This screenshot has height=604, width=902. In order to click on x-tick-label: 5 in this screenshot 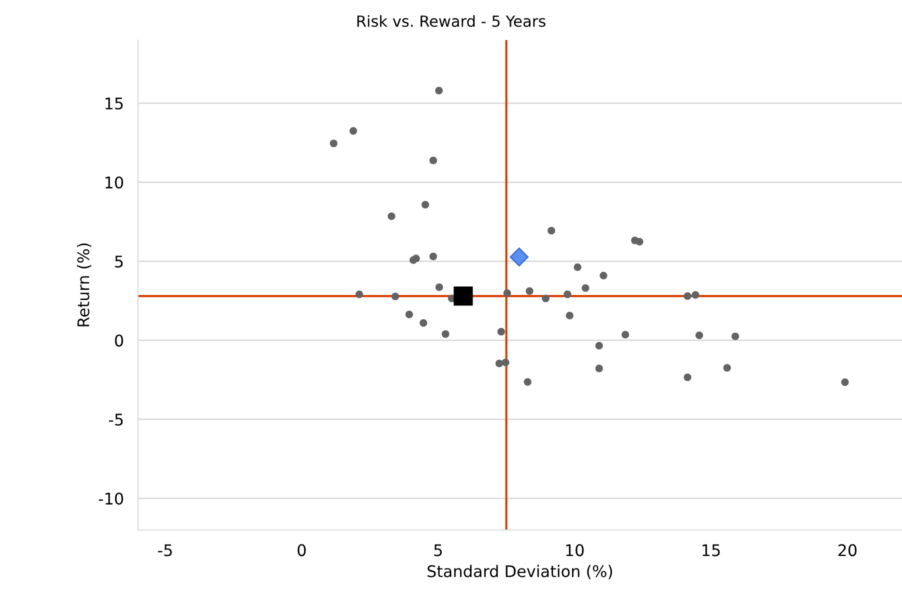, I will do `click(438, 550)`.